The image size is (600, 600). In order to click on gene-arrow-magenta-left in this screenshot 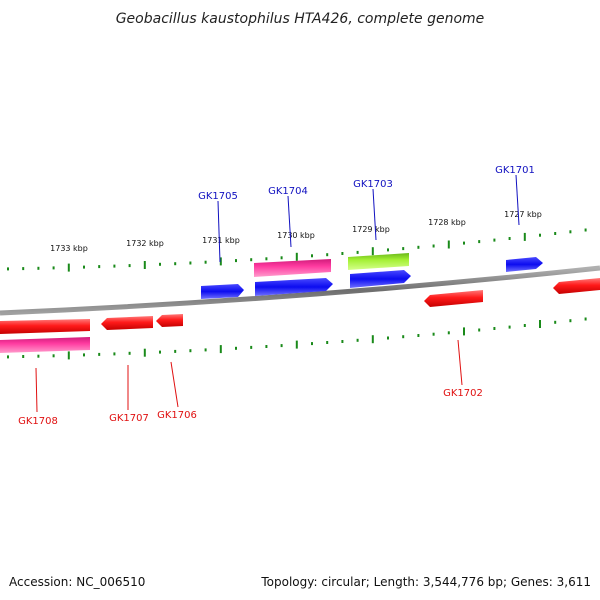, I will do `click(45, 345)`.